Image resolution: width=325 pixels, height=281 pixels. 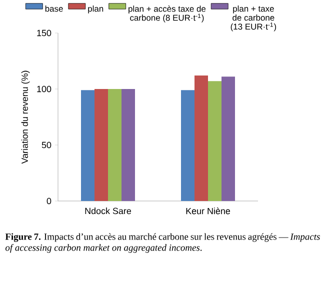 I want to click on y-tick-label: 50, so click(x=47, y=145).